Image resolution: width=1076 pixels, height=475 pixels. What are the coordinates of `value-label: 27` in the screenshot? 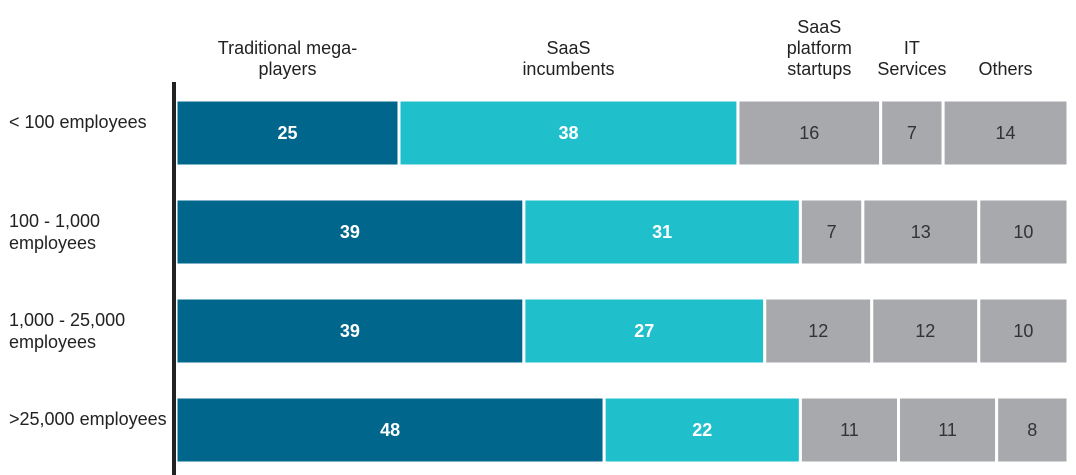 It's located at (644, 331).